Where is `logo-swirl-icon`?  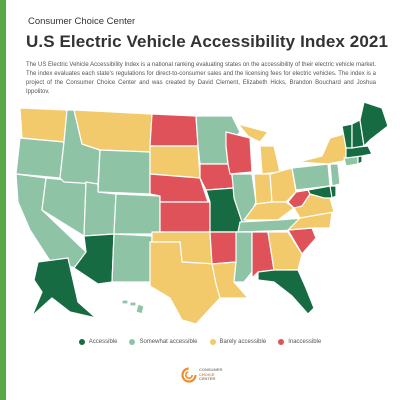 logo-swirl-icon is located at coordinates (189, 375).